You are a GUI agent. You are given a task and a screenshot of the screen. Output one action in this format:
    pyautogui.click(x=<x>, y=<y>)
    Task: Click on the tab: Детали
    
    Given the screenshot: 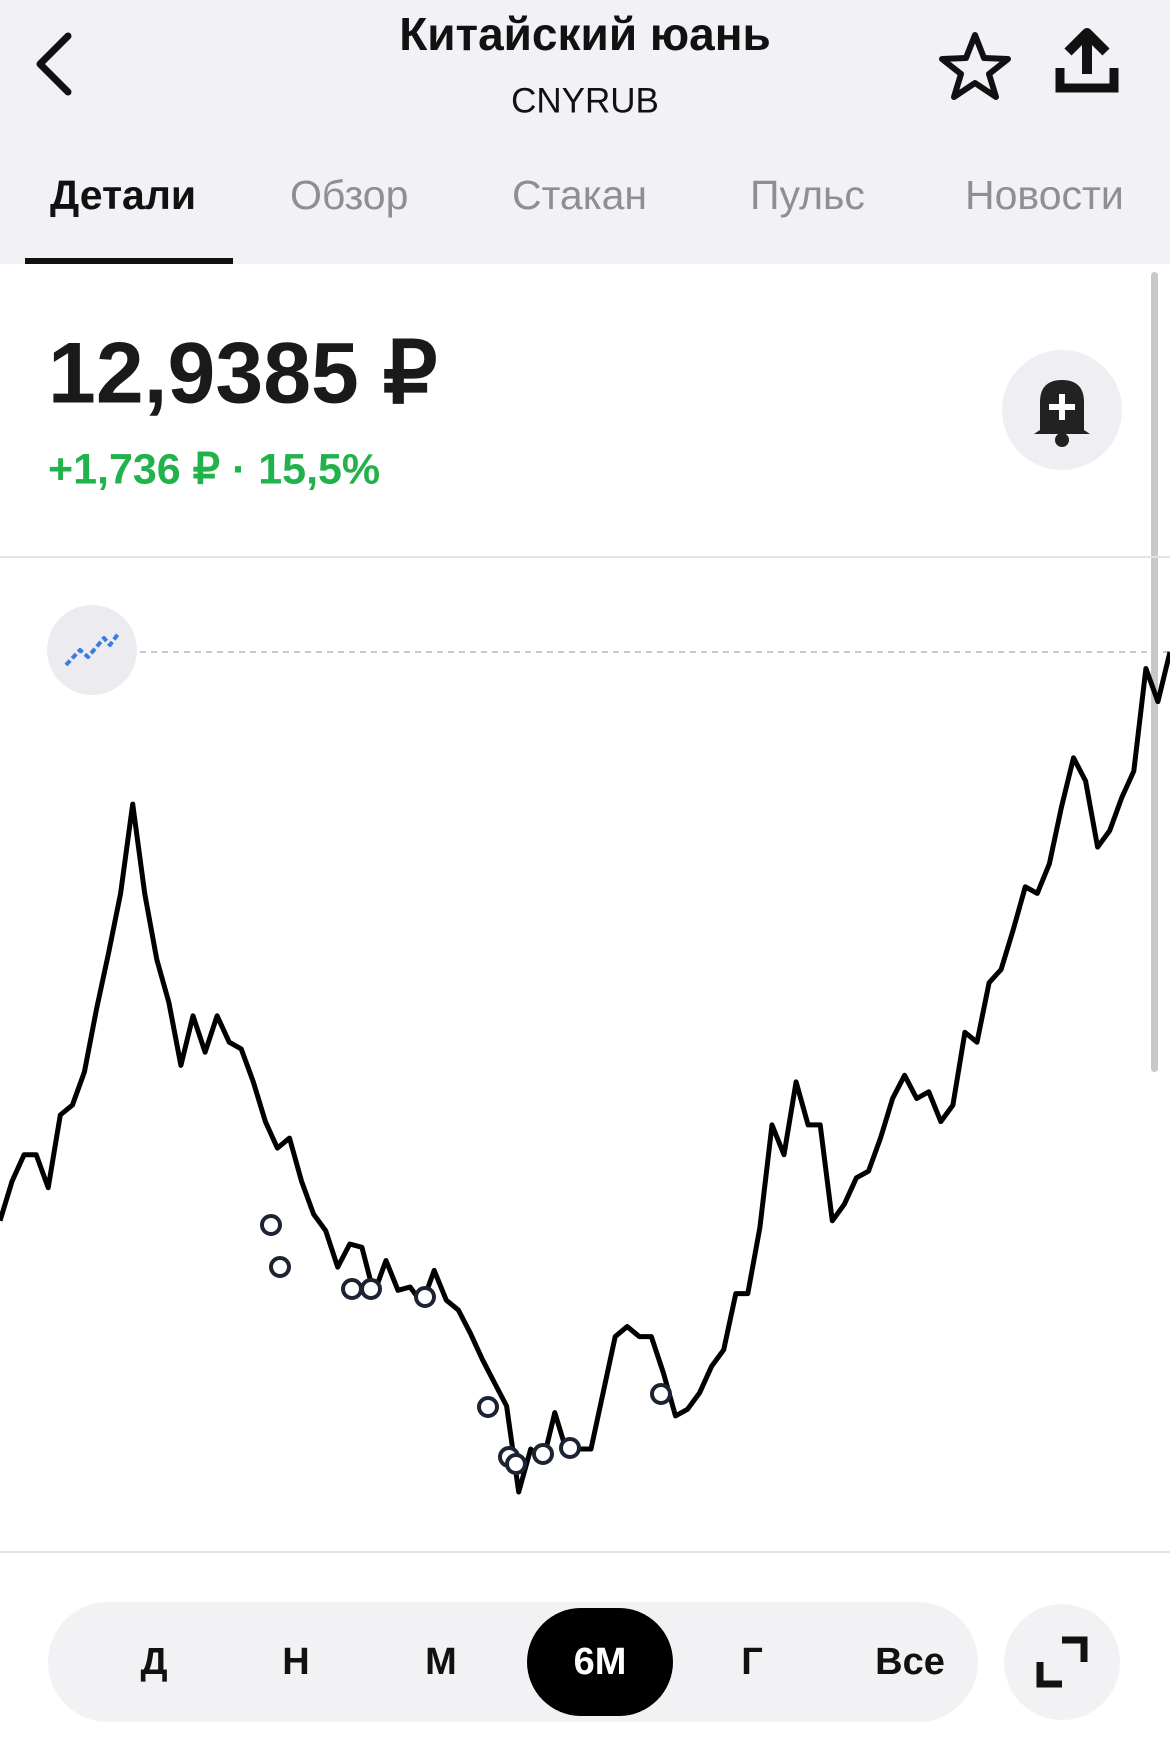 What is the action you would take?
    pyautogui.click(x=123, y=195)
    